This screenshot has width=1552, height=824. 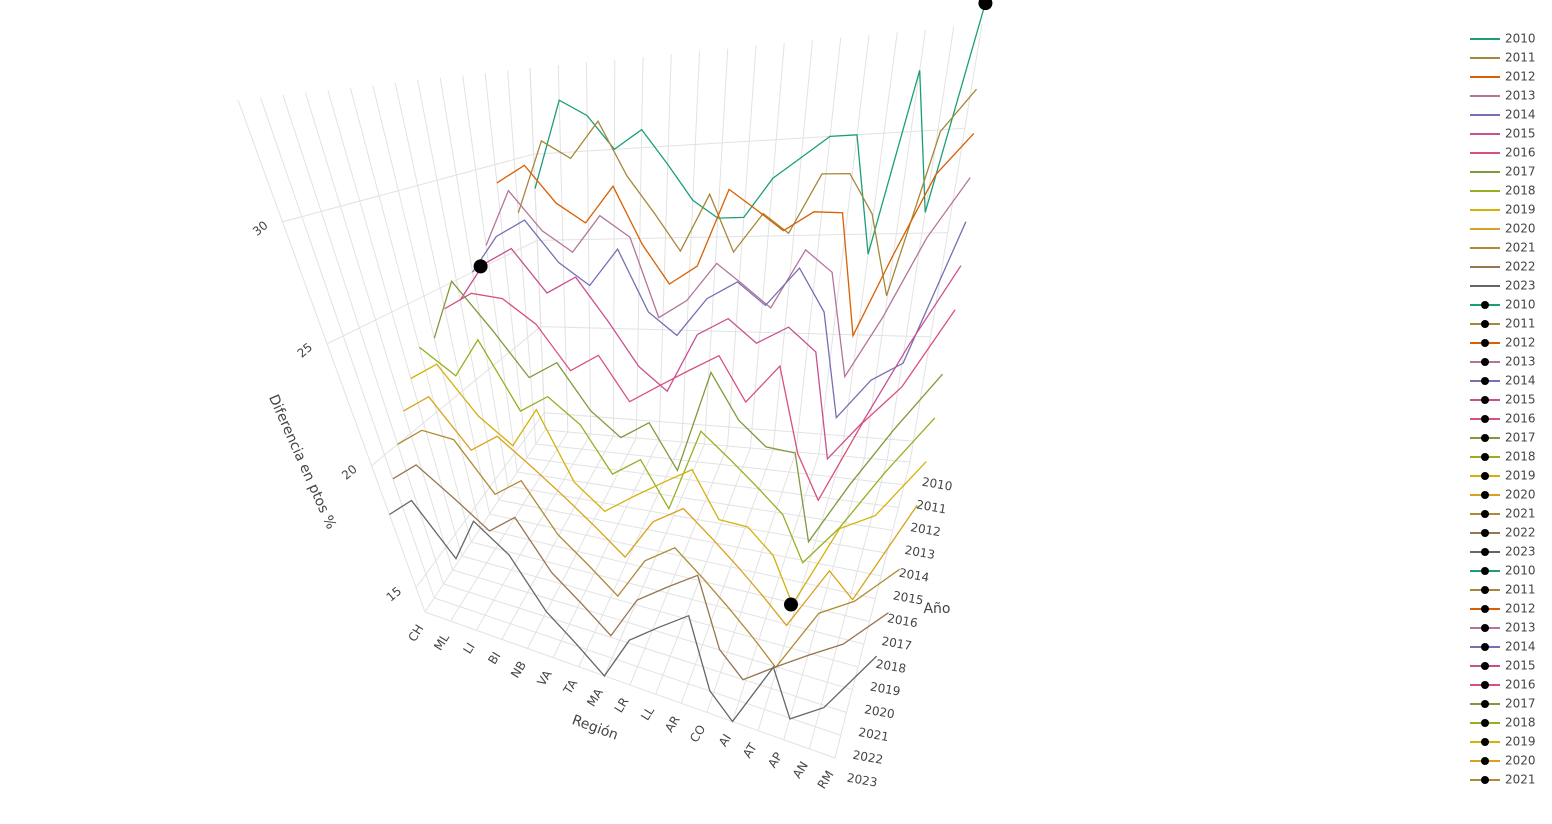 What do you see at coordinates (305, 350) in the screenshot?
I see `z-tick-label: 25` at bounding box center [305, 350].